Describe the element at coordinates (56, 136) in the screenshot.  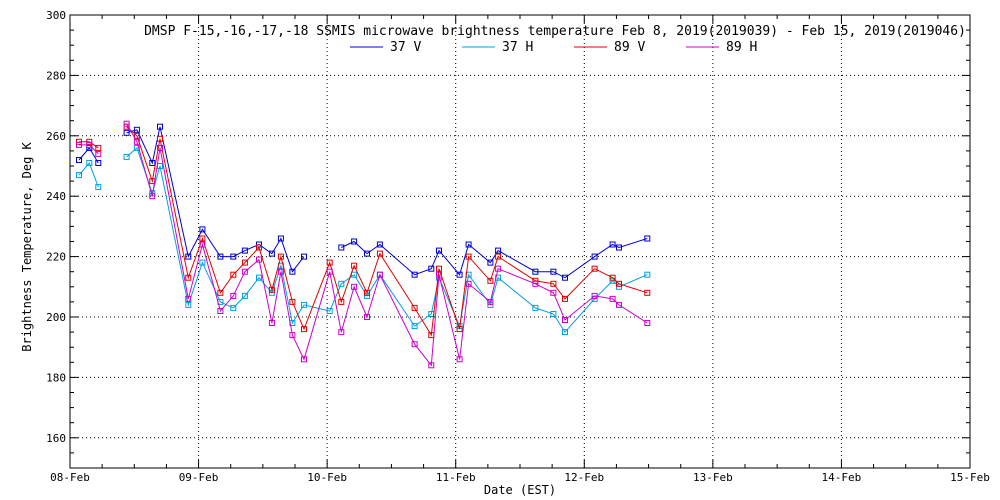
I see `y-tick-label: 260` at that location.